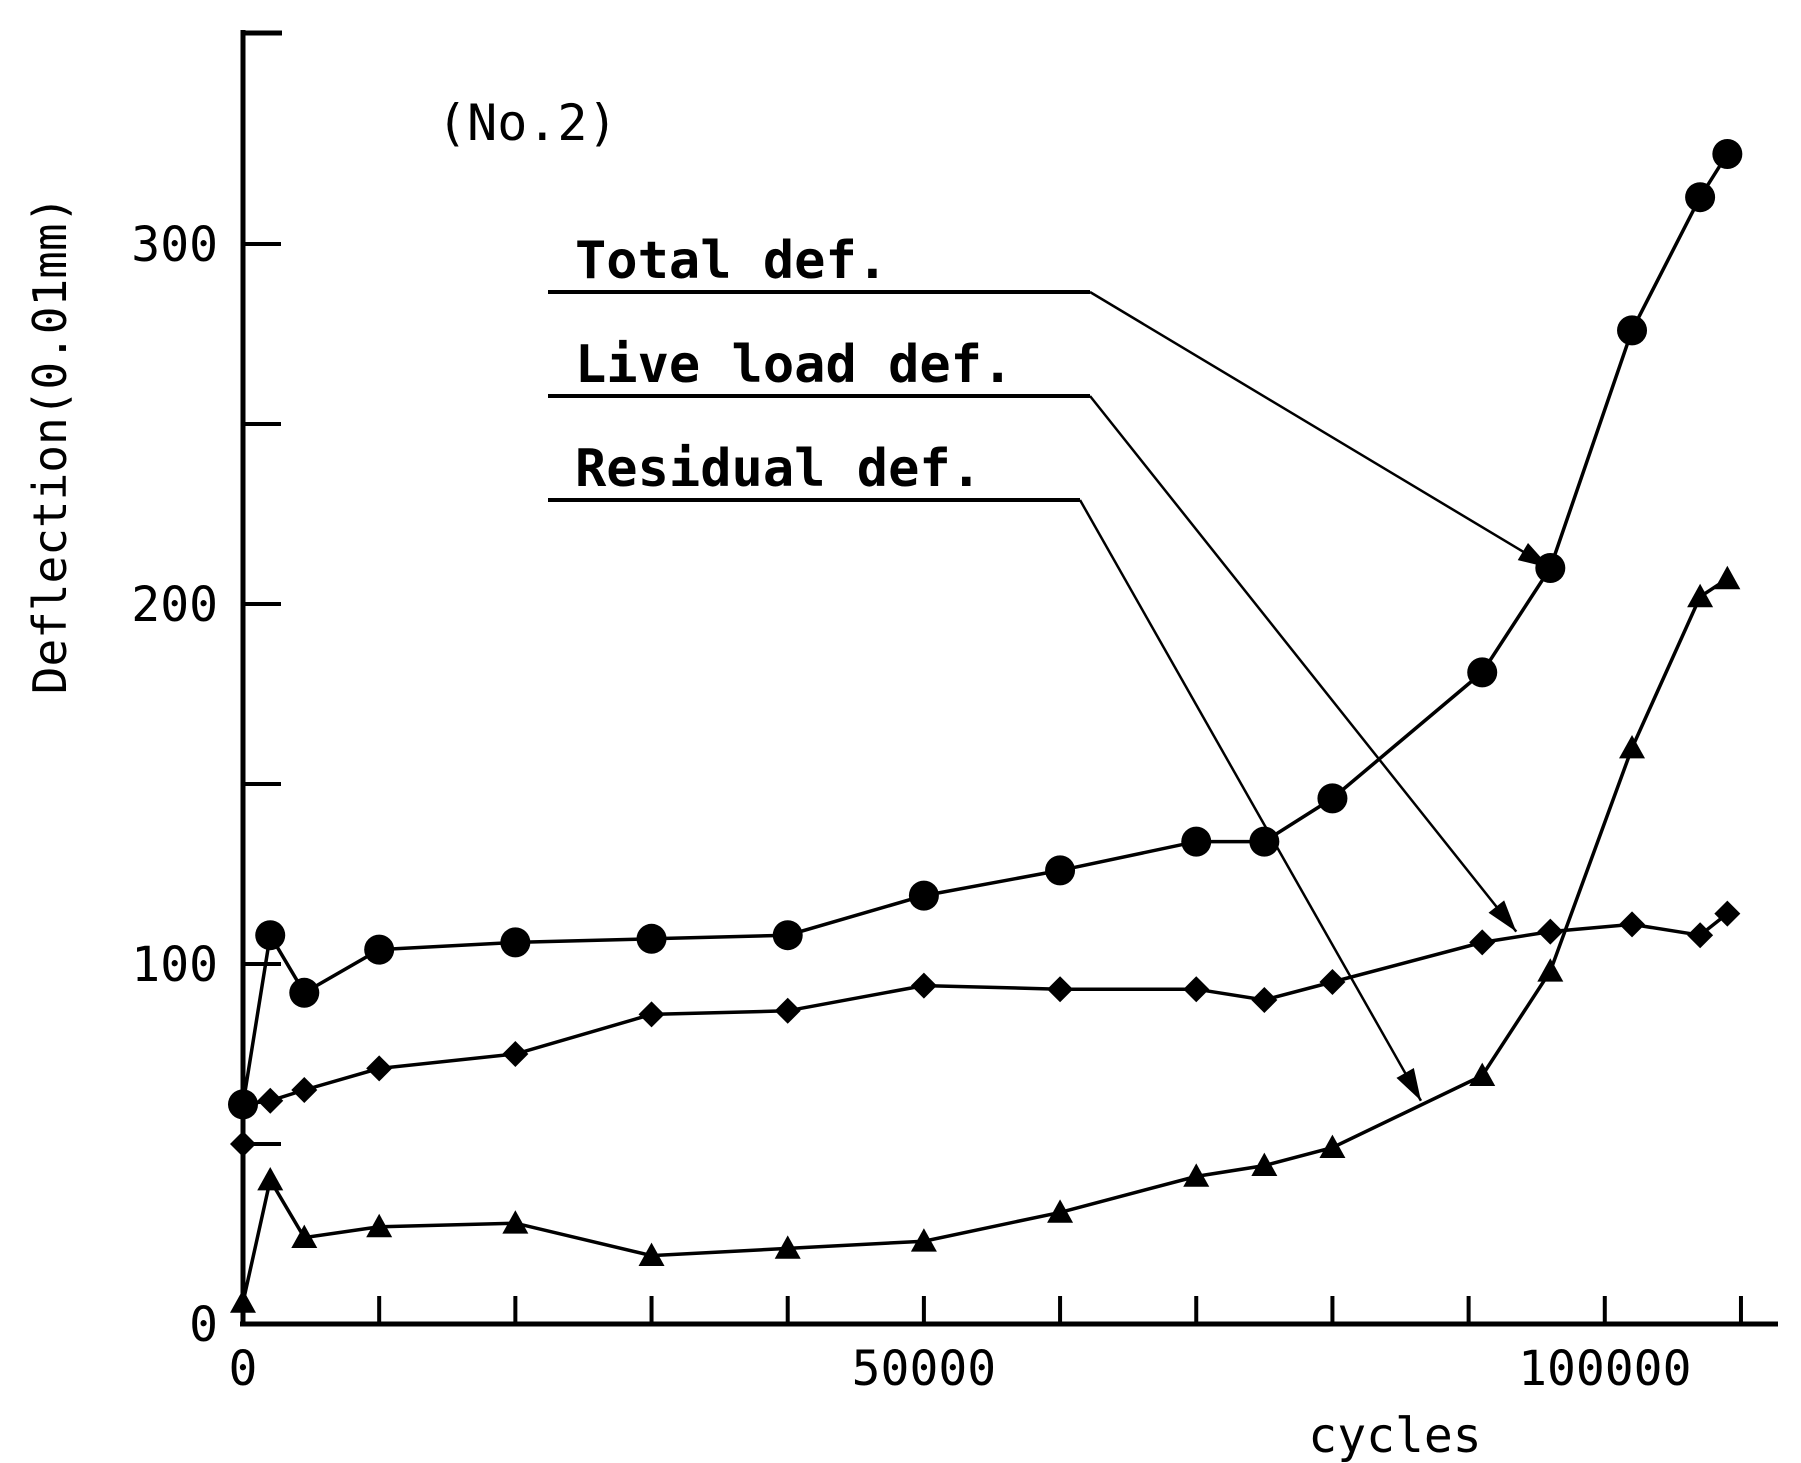 The image size is (1801, 1463). Describe the element at coordinates (1604, 1369) in the screenshot. I see `x-tick-label: 100000` at that location.